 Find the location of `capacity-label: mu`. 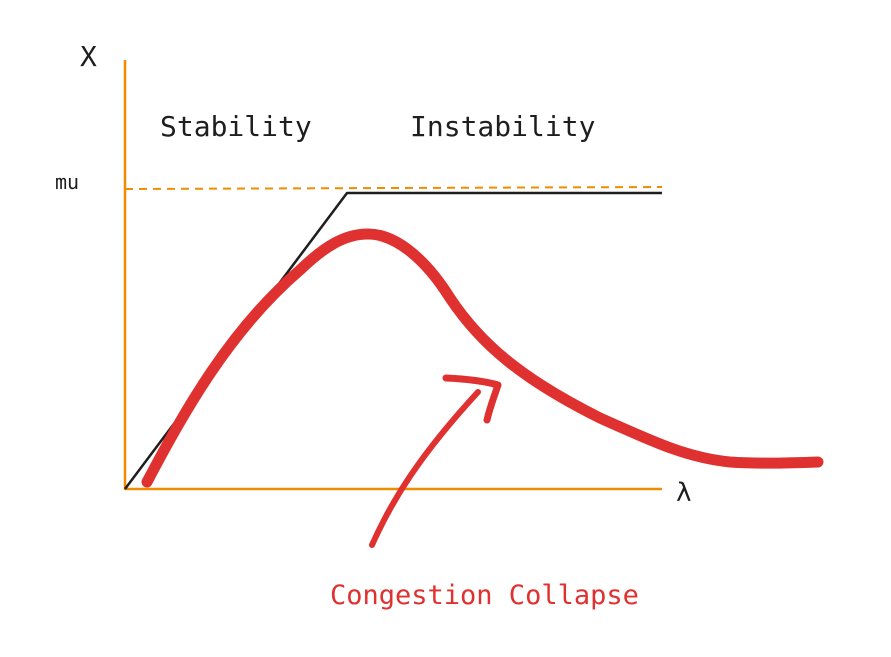

capacity-label: mu is located at coordinates (67, 182).